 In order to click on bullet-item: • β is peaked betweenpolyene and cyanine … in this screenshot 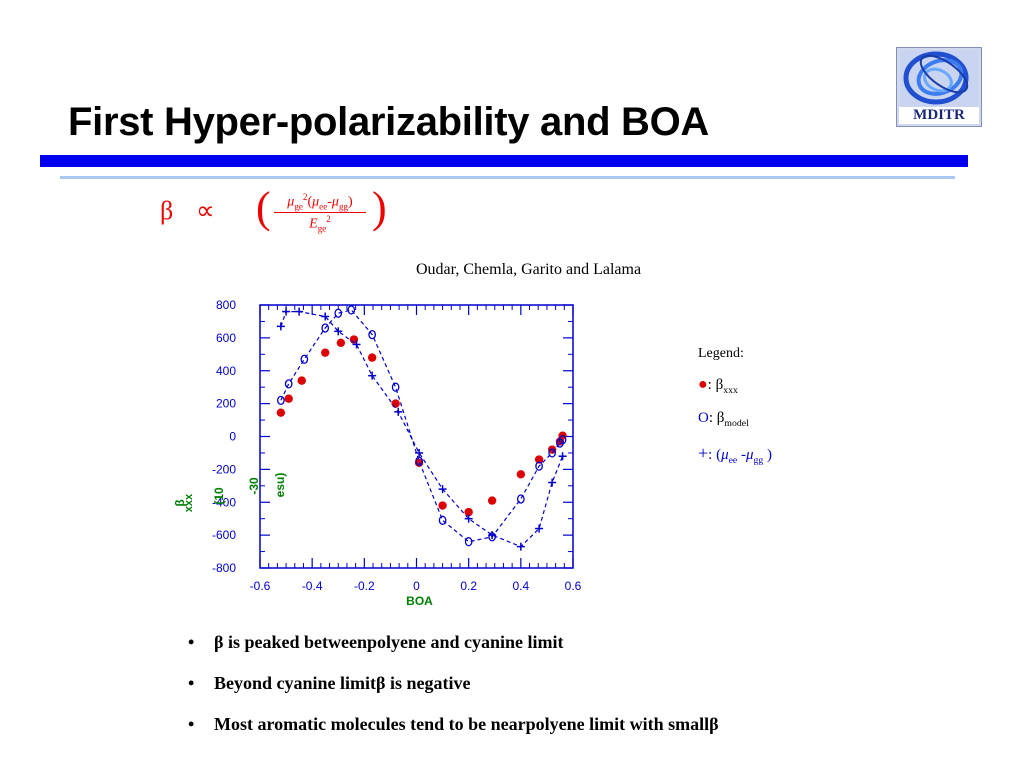, I will do `click(453, 642)`.